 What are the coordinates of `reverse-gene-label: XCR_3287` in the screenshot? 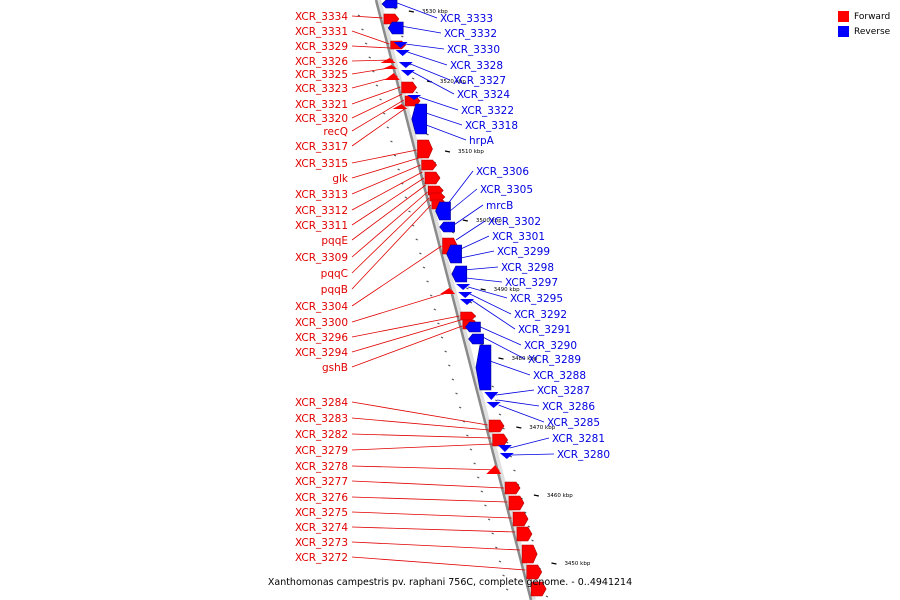 It's located at (563, 391).